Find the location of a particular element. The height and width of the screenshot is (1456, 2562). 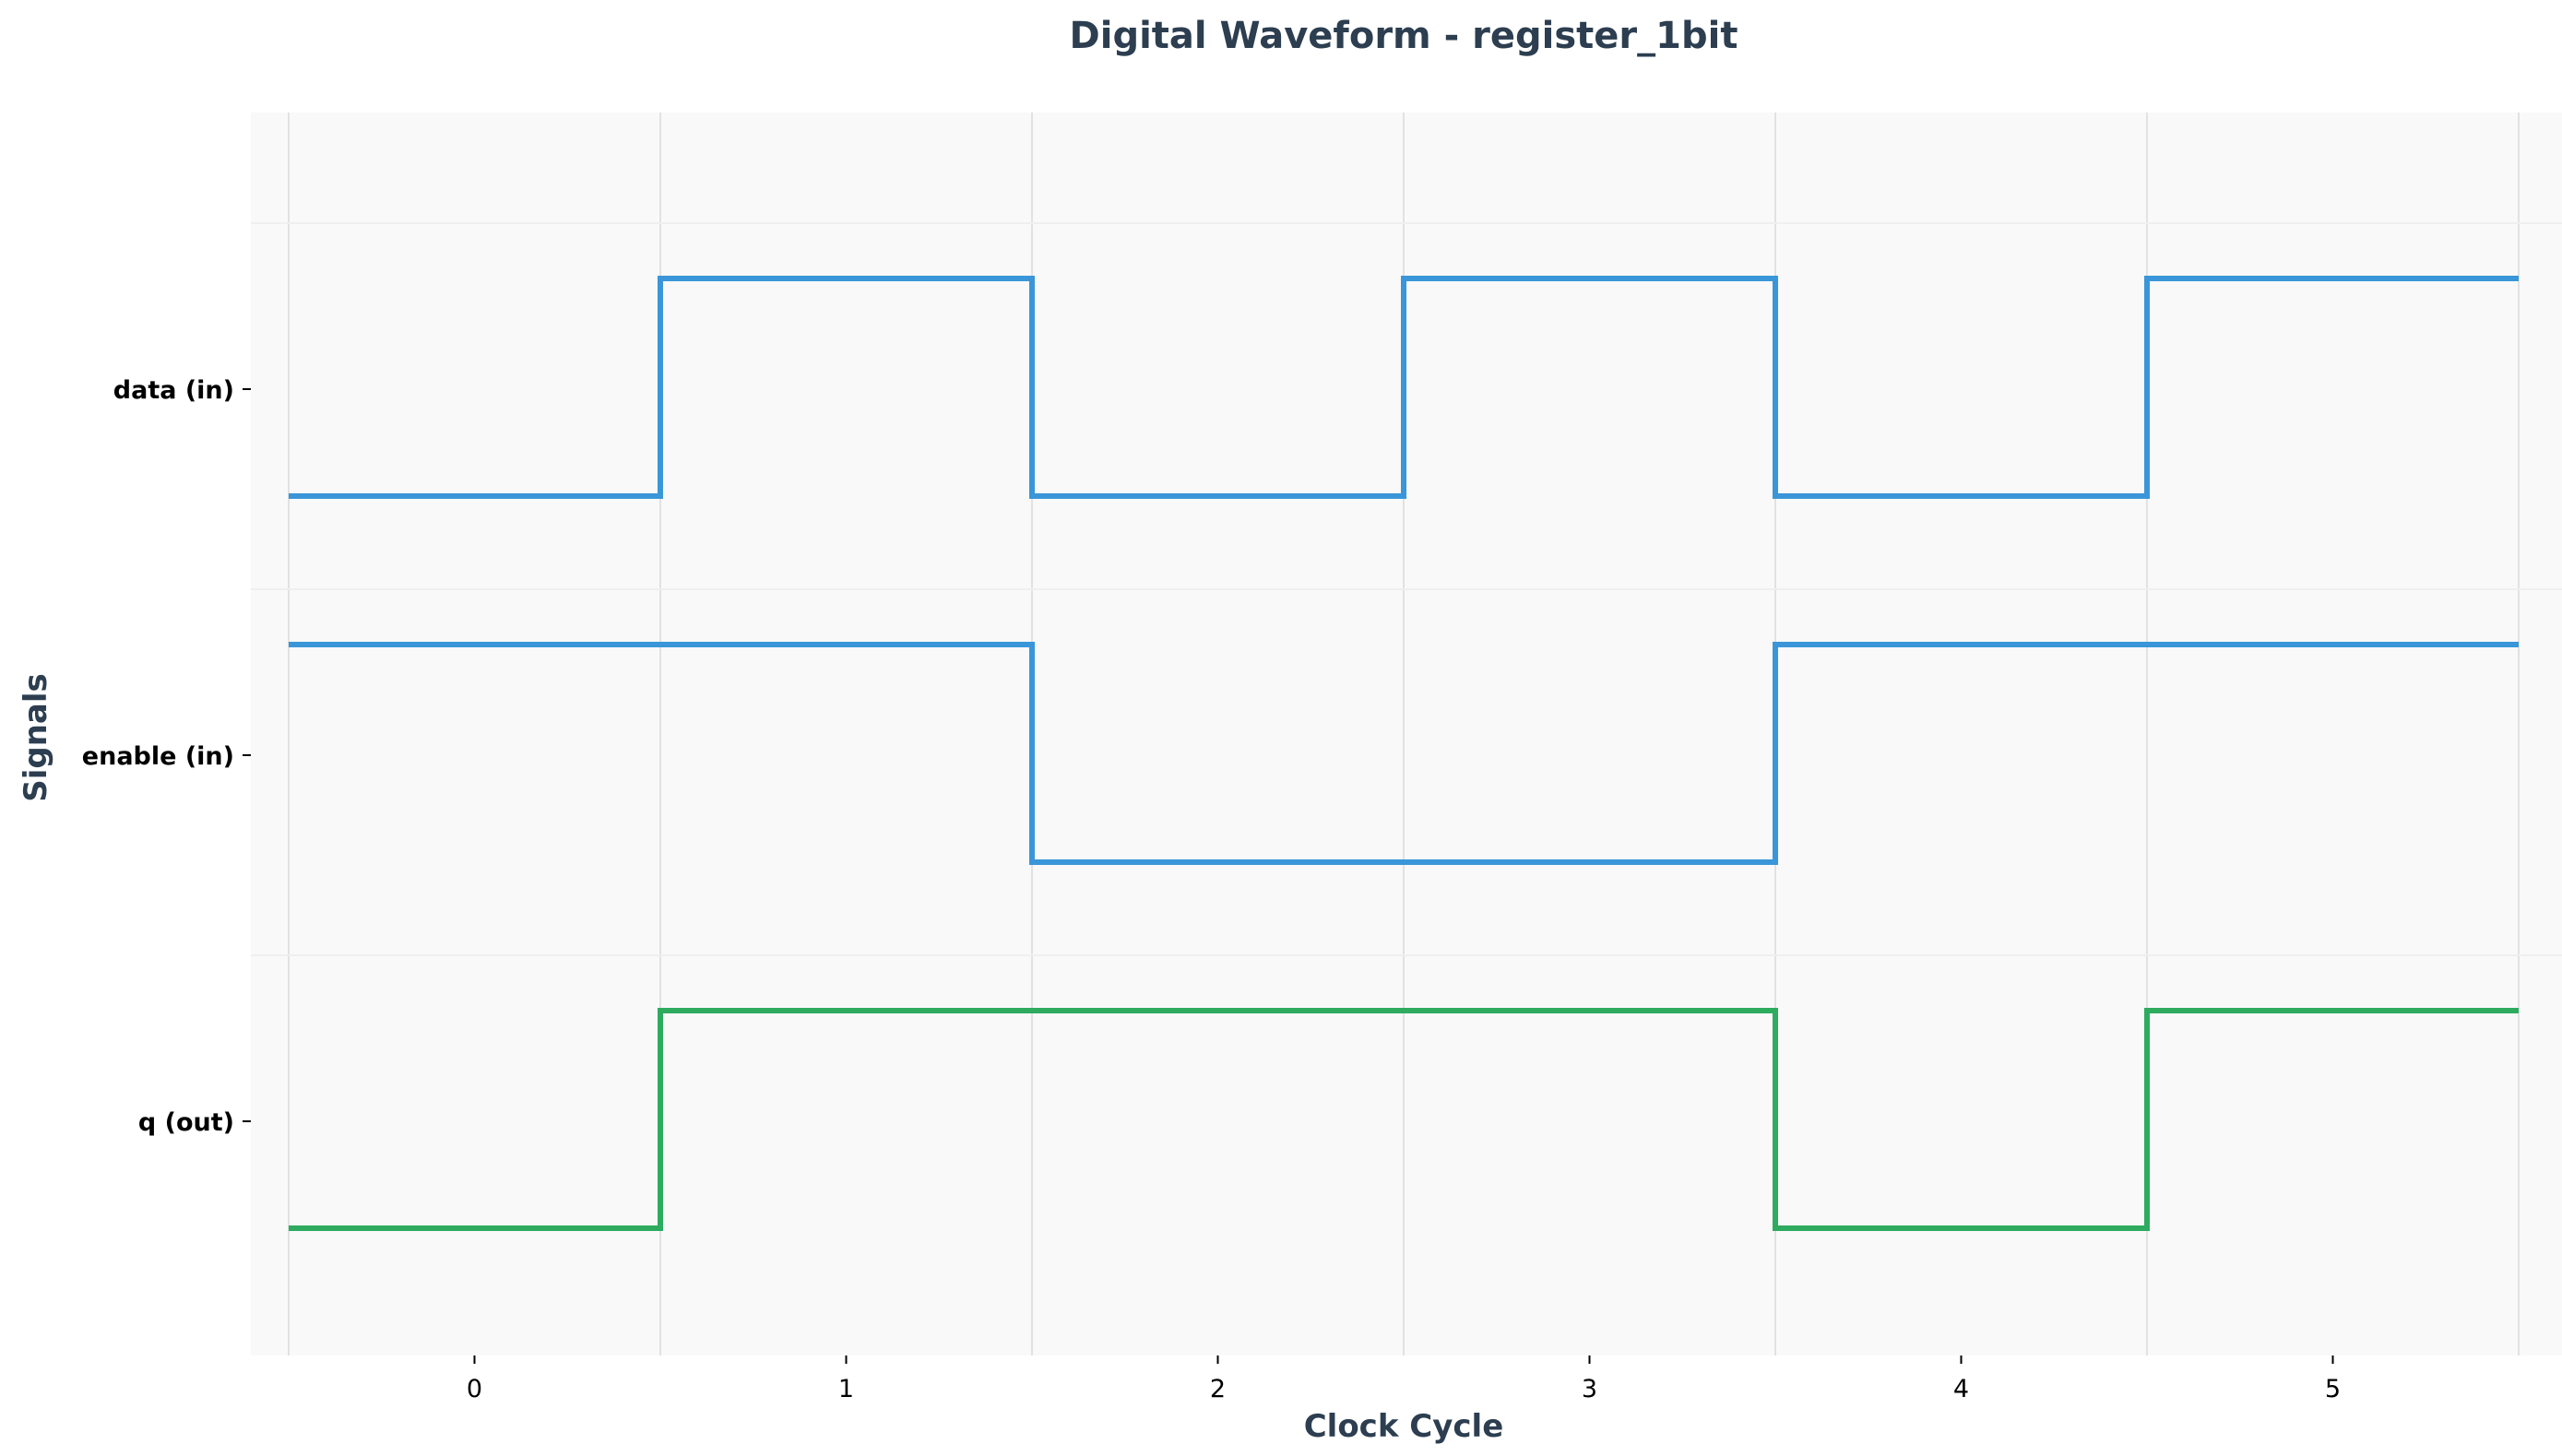

x-tick-label: 0 is located at coordinates (474, 1389).